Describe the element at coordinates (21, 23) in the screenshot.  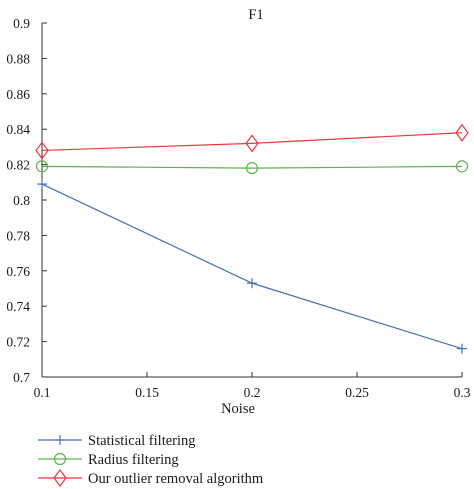
I see `y-tick-label: 0.9` at that location.